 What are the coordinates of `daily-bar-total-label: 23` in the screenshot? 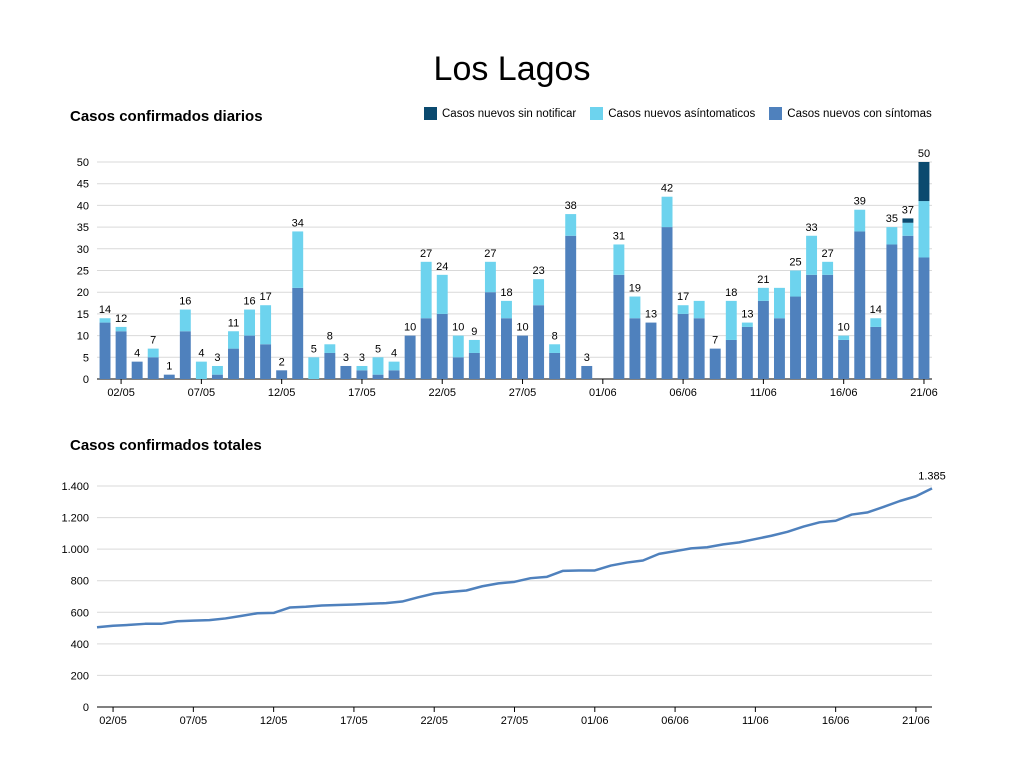 It's located at (538, 271).